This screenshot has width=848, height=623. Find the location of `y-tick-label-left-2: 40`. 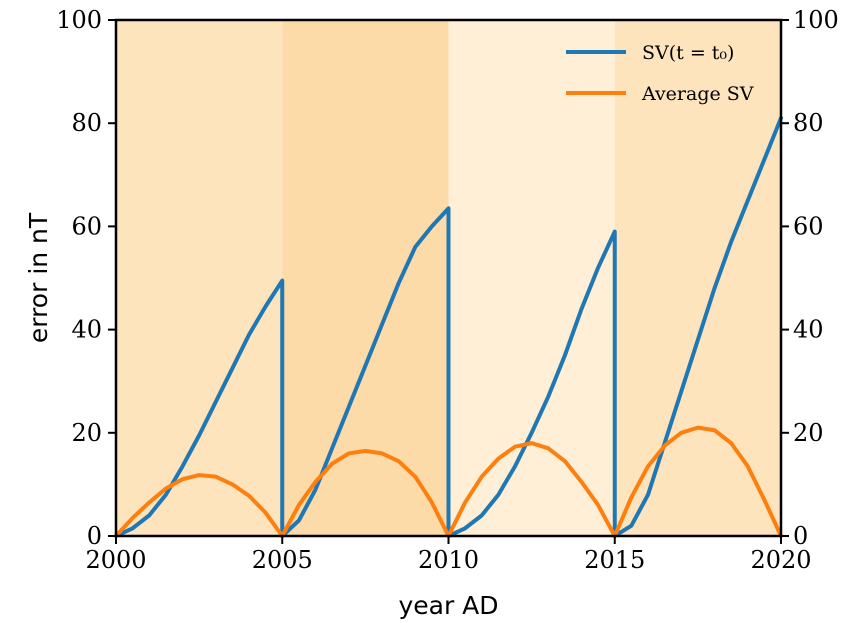

y-tick-label-left-2: 40 is located at coordinates (86, 330).